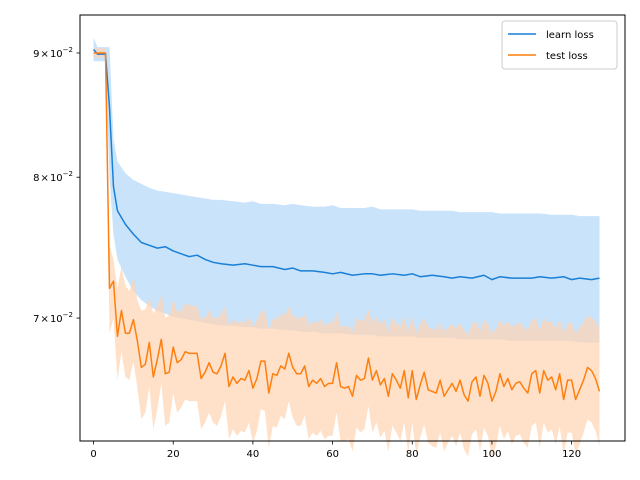 This screenshot has width=640, height=480. I want to click on y-tick-mantissa: 8, so click(36, 178).